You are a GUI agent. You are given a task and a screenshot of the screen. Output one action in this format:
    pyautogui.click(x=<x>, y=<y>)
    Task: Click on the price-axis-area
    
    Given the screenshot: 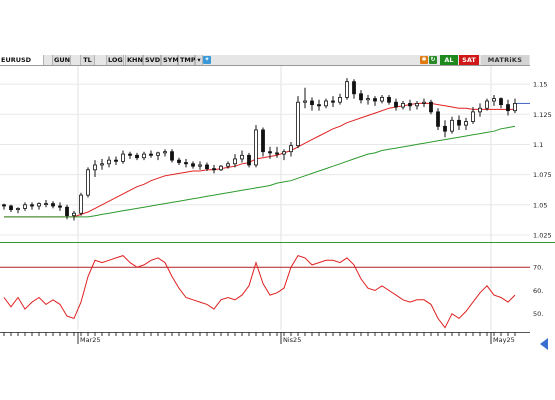 What is the action you would take?
    pyautogui.click(x=542, y=199)
    